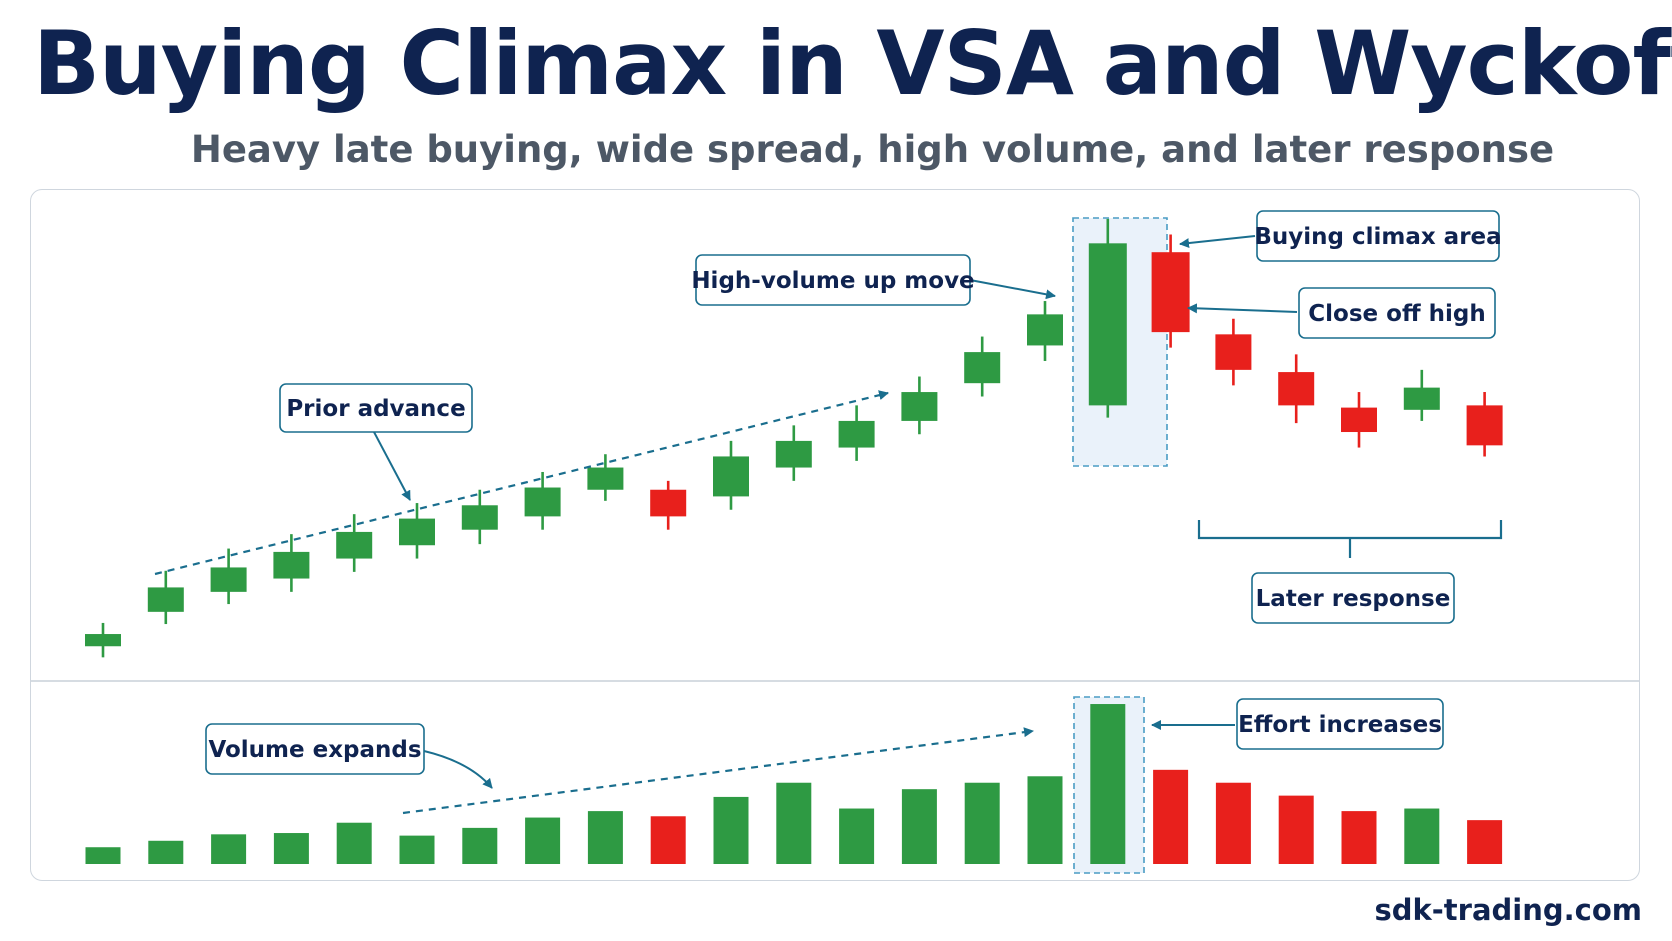  I want to click on svg-text: Later response, so click(1353, 599).